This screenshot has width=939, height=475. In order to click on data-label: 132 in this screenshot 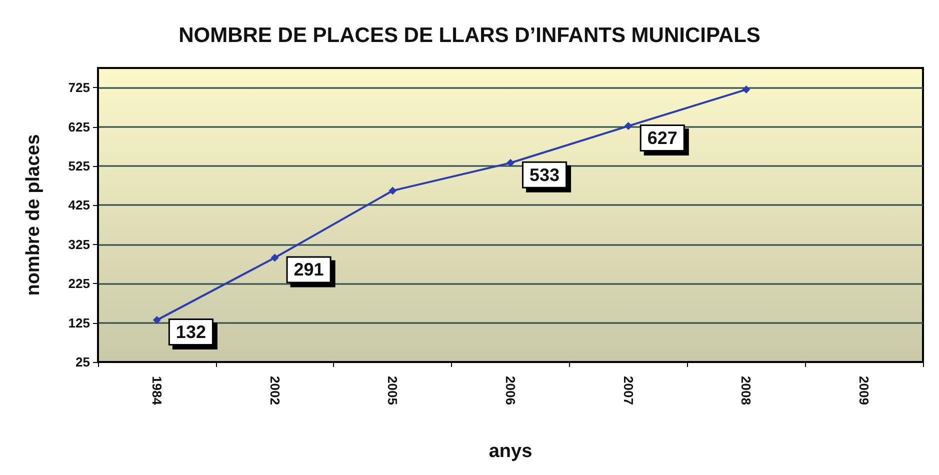, I will do `click(191, 332)`.